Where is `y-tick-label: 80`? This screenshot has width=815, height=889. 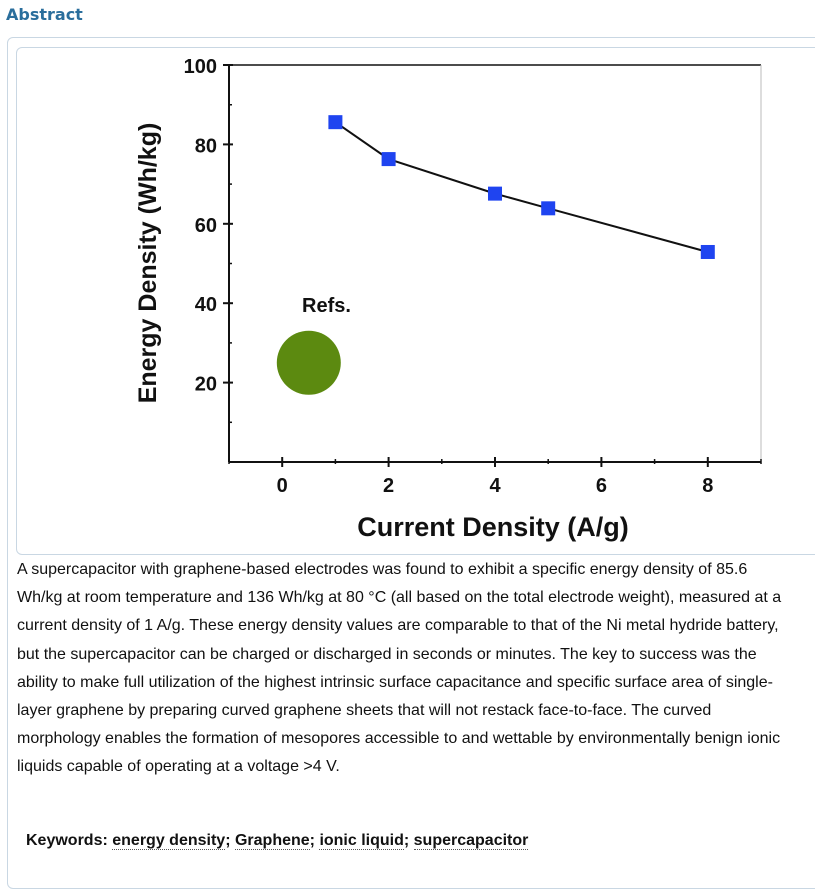 y-tick-label: 80 is located at coordinates (206, 146).